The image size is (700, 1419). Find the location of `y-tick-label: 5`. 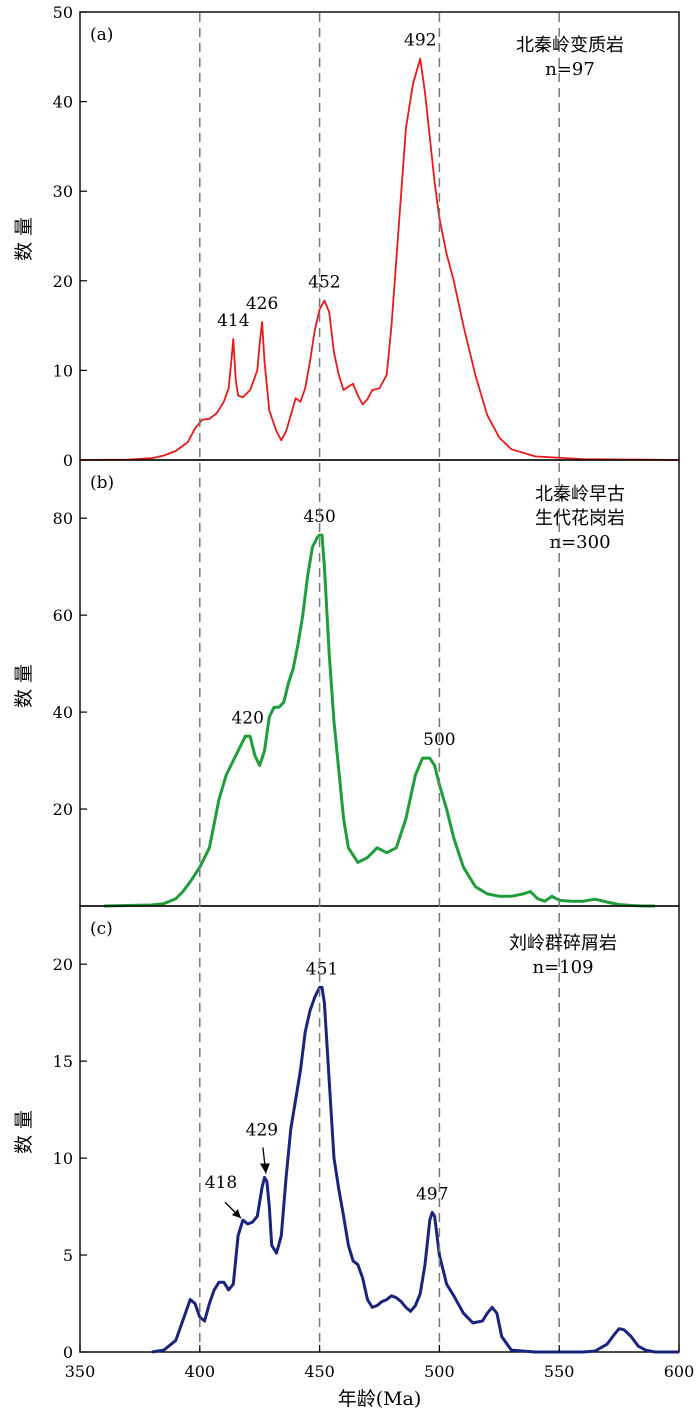

y-tick-label: 5 is located at coordinates (68, 1255).